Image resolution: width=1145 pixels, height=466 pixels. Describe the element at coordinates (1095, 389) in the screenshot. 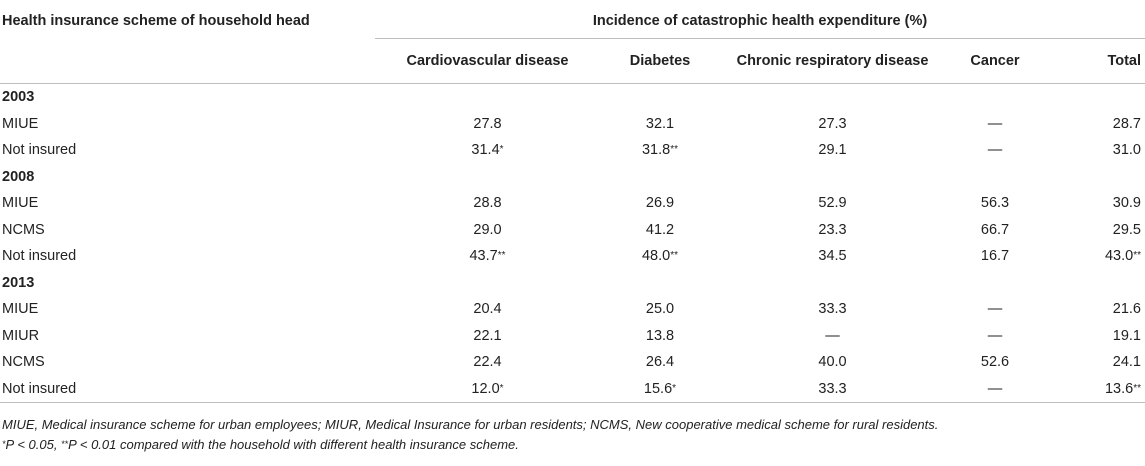

I see `value-cell: 13.6**` at that location.